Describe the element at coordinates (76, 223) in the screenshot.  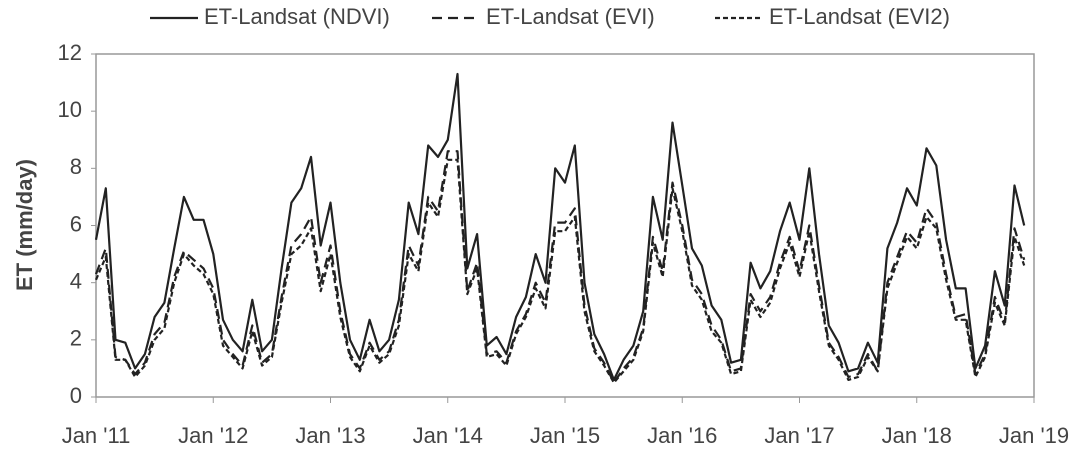
I see `y-tick-label: 6` at that location.